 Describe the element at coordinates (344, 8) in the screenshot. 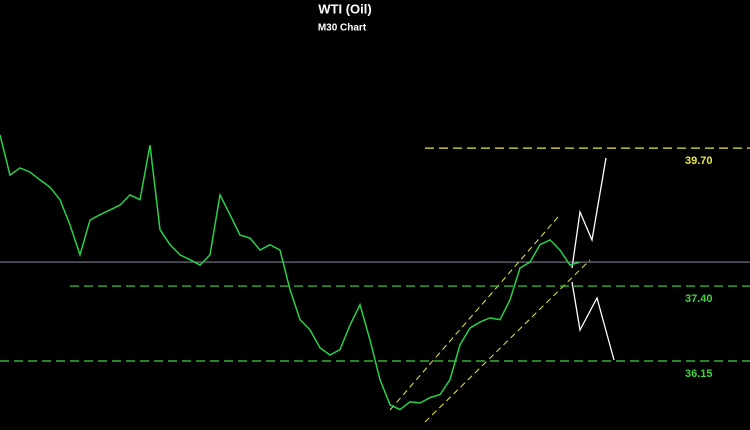

I see `chart-title: WTI (Oil)` at that location.